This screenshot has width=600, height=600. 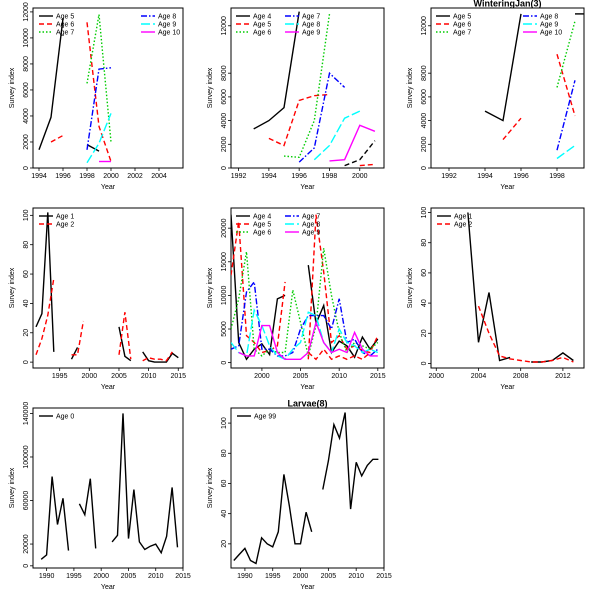 I want to click on x-tick-label: 1996, so click(x=521, y=176).